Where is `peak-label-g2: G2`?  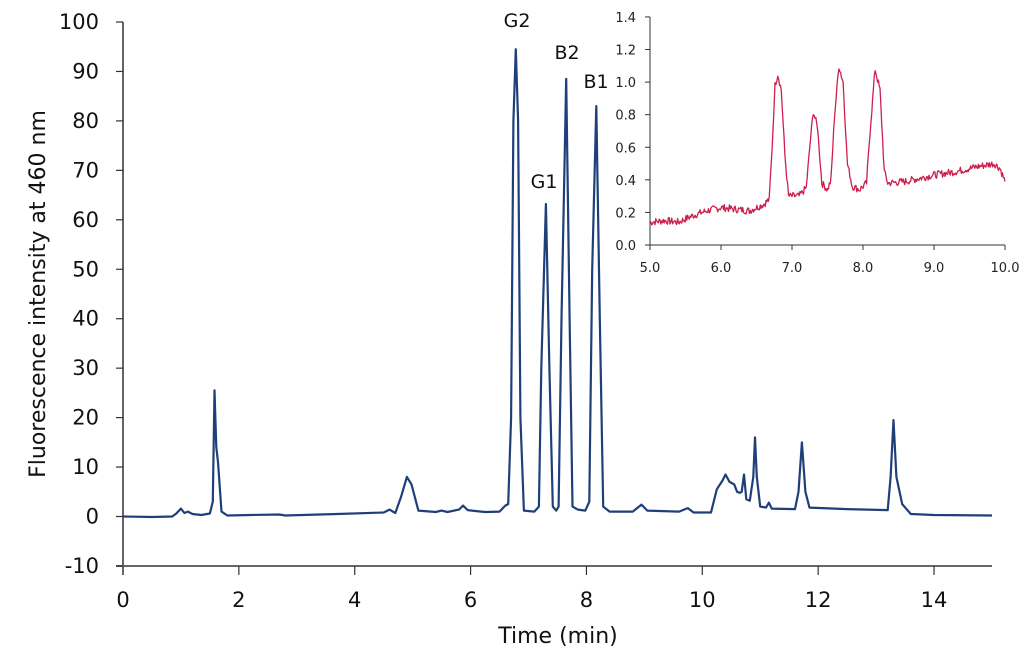 peak-label-g2: G2 is located at coordinates (517, 21).